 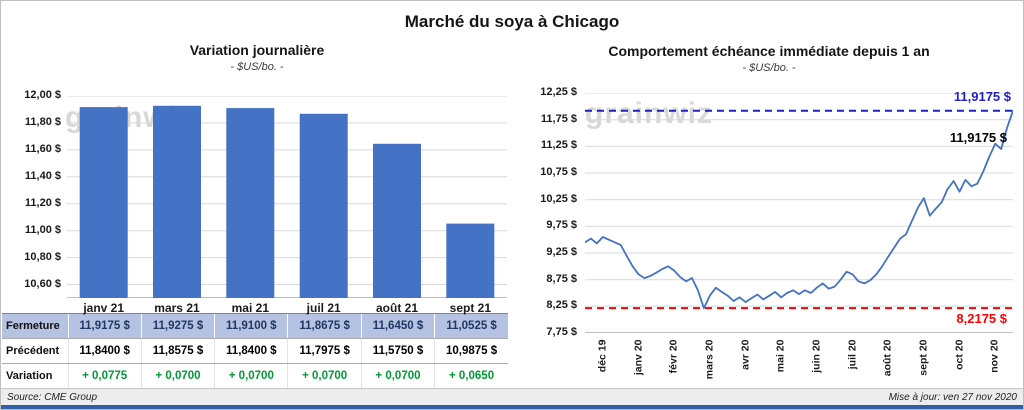 I want to click on line-y-tick-label: 8,75 $, so click(x=561, y=278).